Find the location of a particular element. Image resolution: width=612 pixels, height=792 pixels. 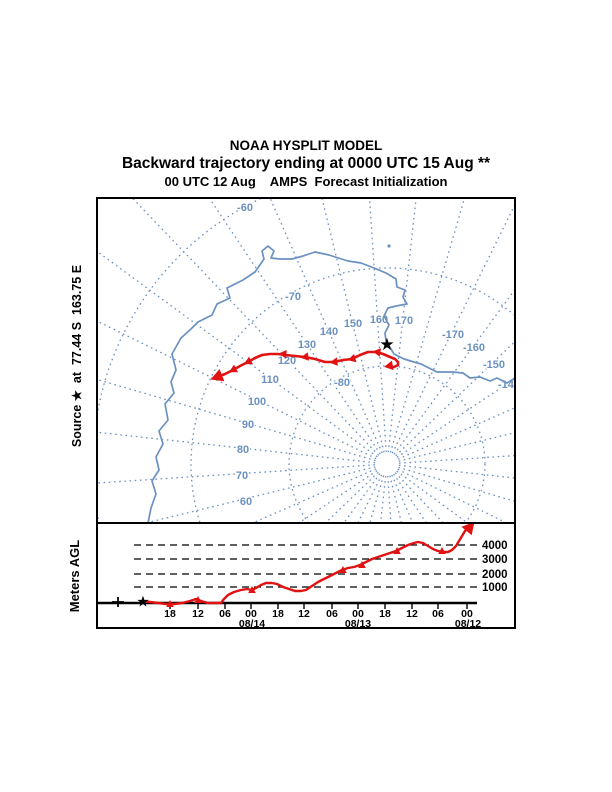

altitude-profile-line is located at coordinates (306, 565).